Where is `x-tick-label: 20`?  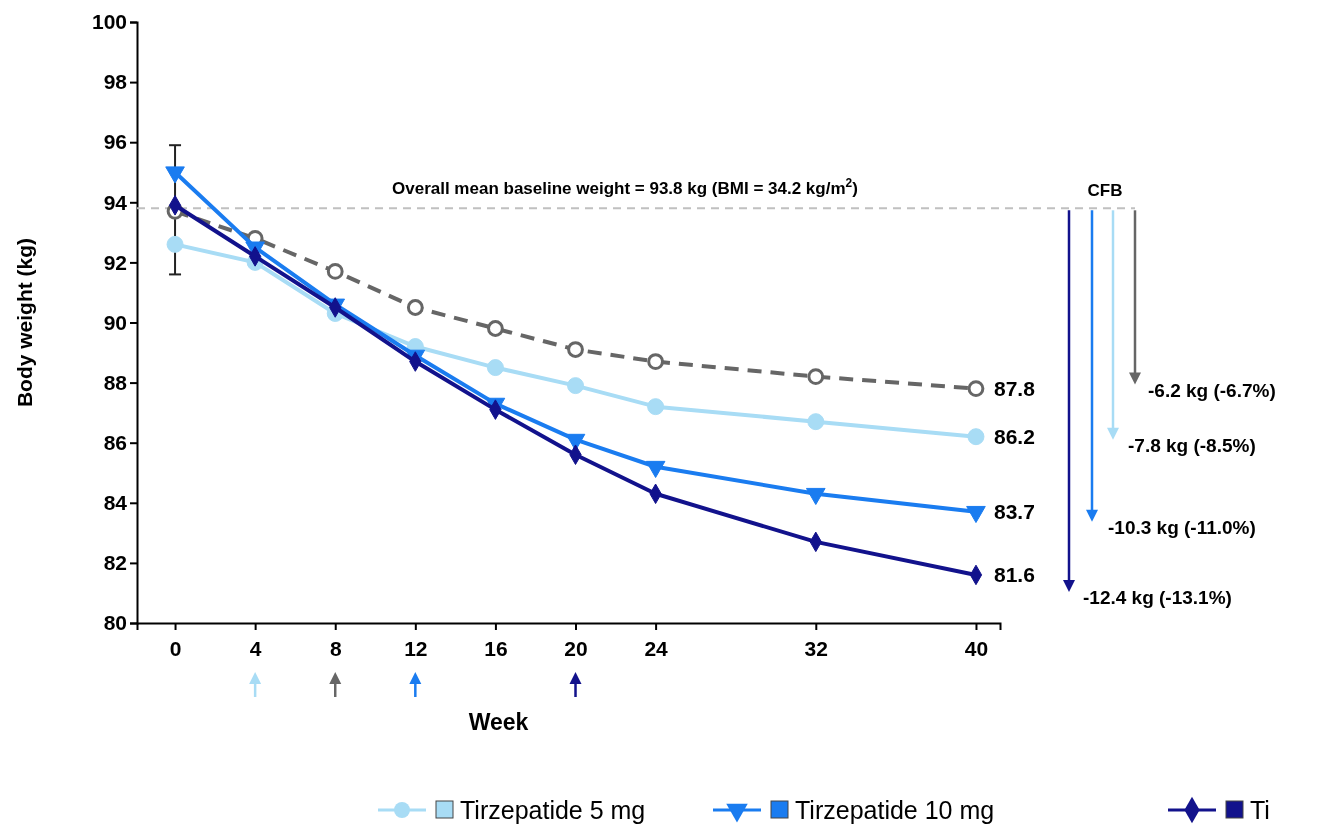
x-tick-label: 20 is located at coordinates (576, 649).